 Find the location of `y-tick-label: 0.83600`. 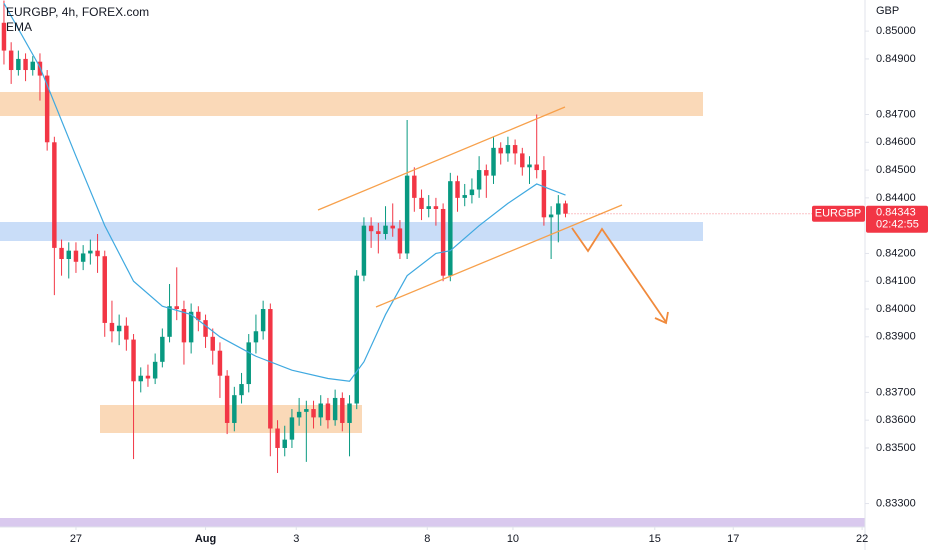

y-tick-label: 0.83600 is located at coordinates (896, 420).